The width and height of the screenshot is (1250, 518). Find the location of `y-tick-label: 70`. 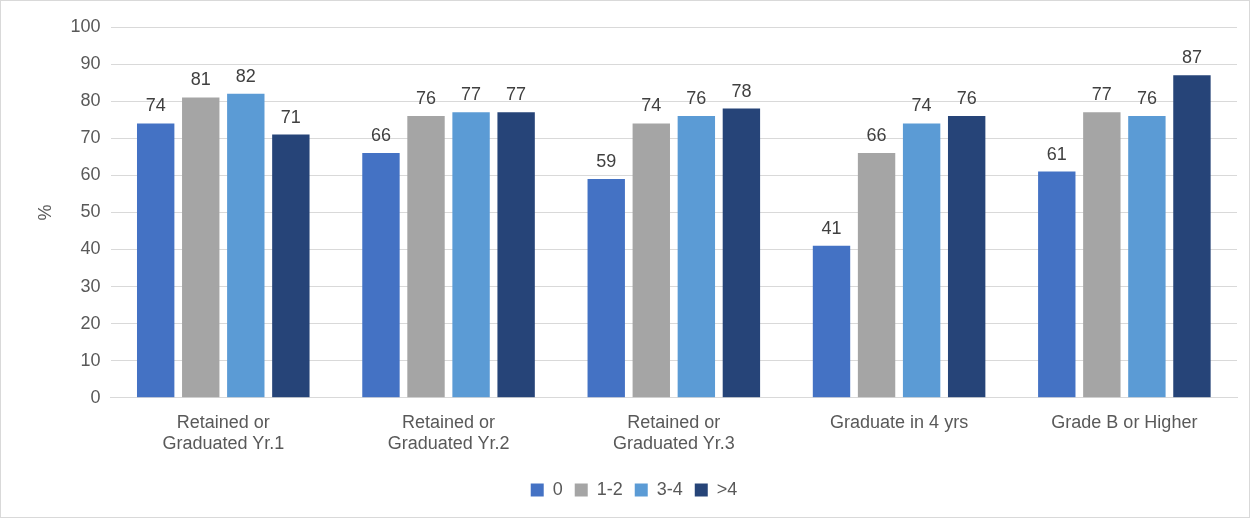

y-tick-label: 70 is located at coordinates (90, 137).